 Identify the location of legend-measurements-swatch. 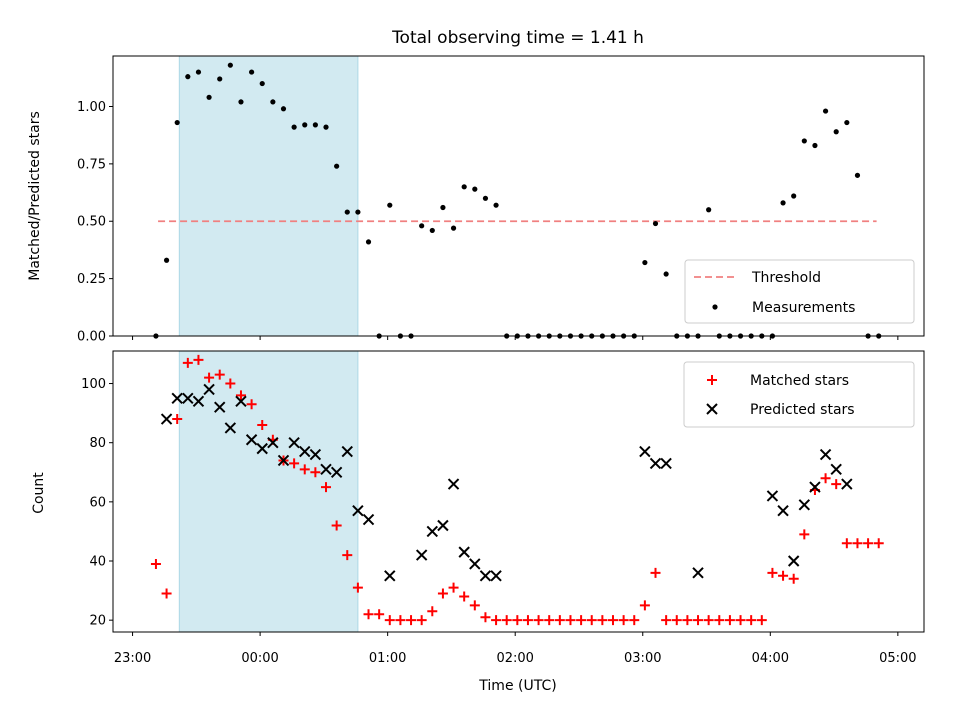
(715, 307).